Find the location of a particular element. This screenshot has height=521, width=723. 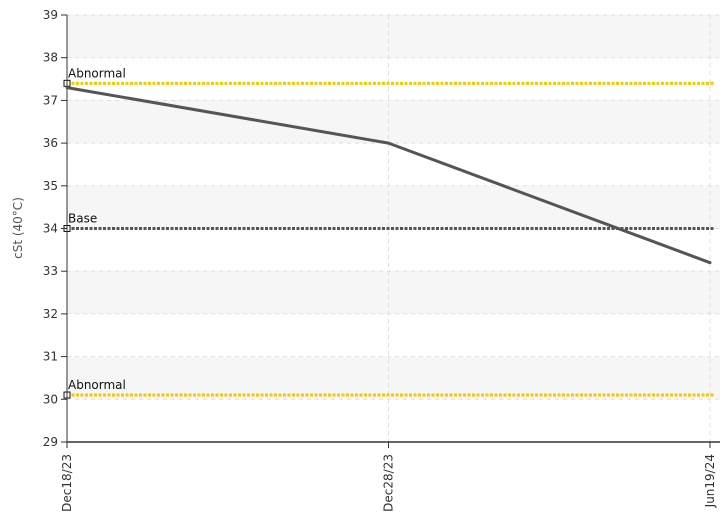

y-tick-label: 29 is located at coordinates (50, 442).